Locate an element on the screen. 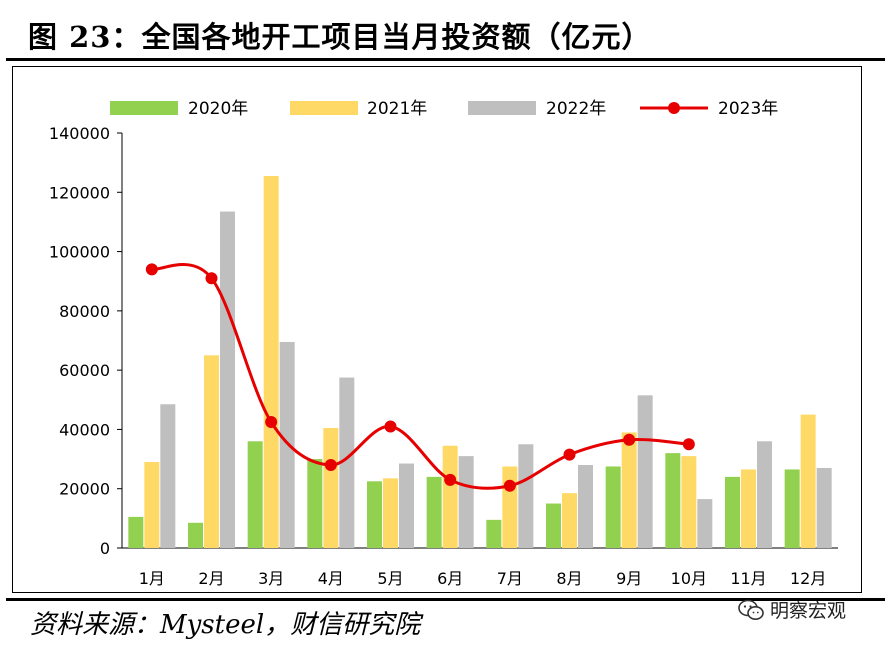 The width and height of the screenshot is (891, 648). legend-label: 2020年 is located at coordinates (218, 109).